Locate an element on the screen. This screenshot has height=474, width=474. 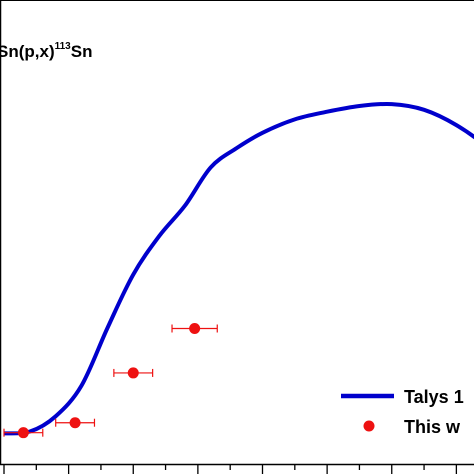
chart-title-superscript: 113 is located at coordinates (63, 46).